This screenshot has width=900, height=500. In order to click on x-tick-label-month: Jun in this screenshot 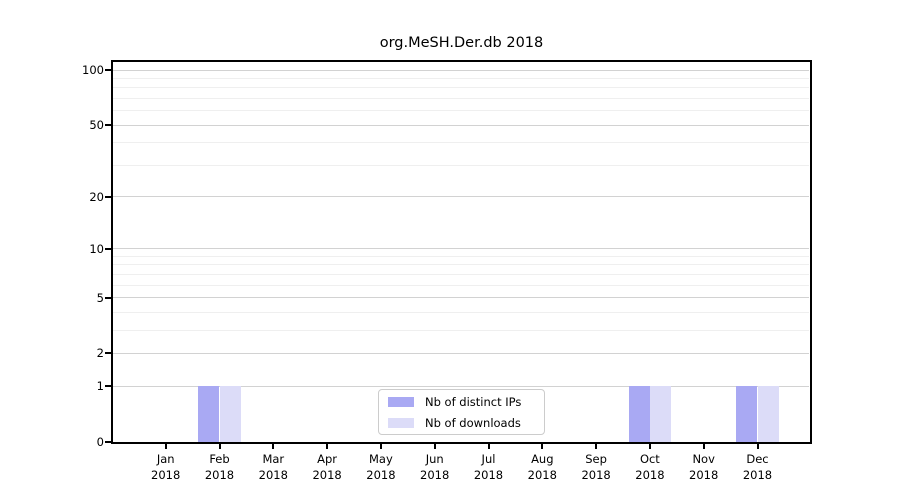, I will do `click(434, 459)`.